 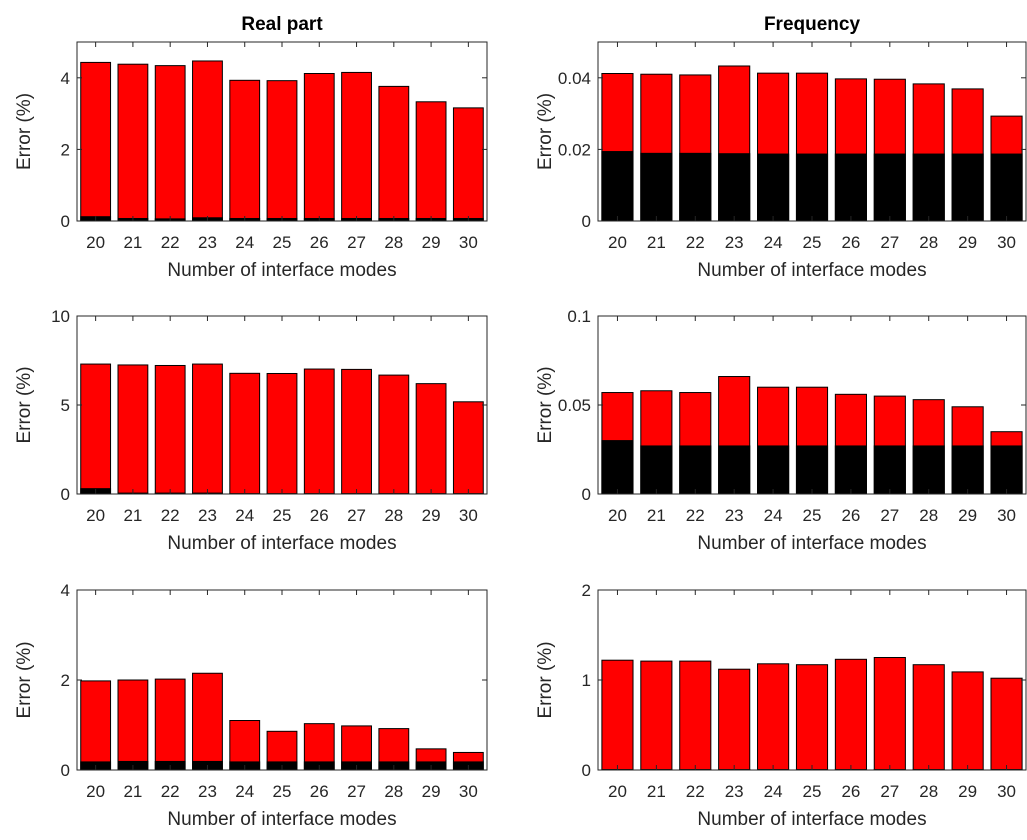 What do you see at coordinates (60, 316) in the screenshot?
I see `y-tick-label: 10` at bounding box center [60, 316].